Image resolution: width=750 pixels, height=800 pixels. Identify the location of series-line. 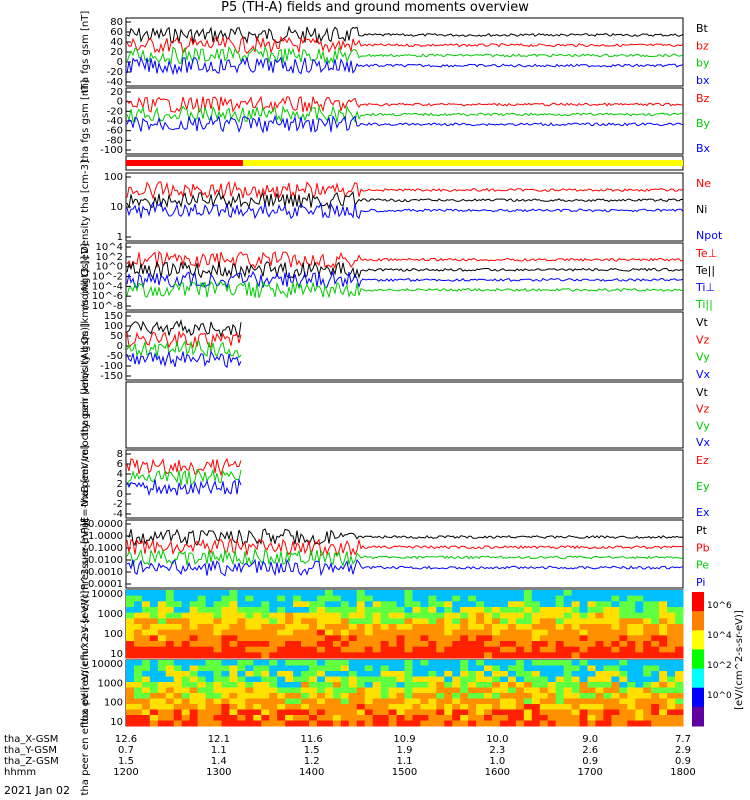
(184, 349).